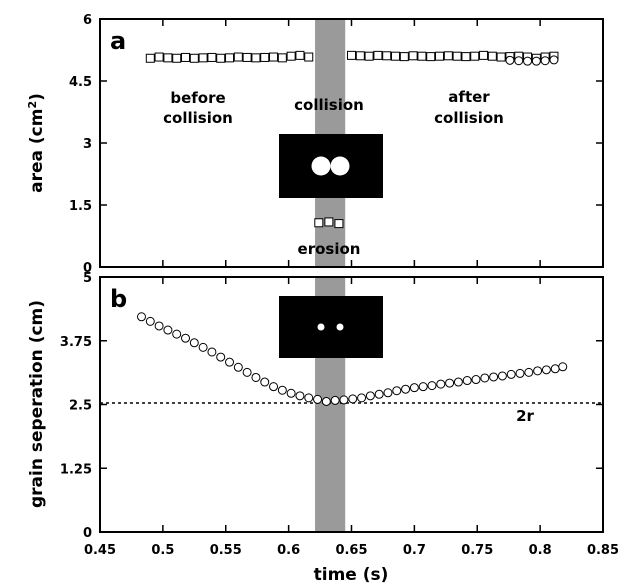  What do you see at coordinates (87, 278) in the screenshot?
I see `y-tick-label: 5` at bounding box center [87, 278].